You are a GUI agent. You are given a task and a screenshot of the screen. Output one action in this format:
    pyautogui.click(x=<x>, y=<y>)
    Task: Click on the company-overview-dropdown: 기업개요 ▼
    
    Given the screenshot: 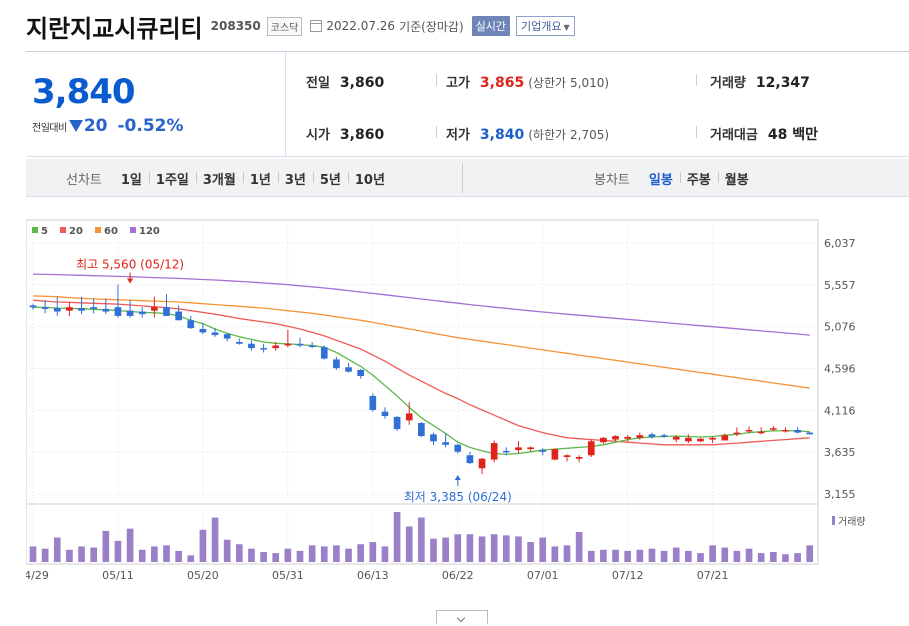 What is the action you would take?
    pyautogui.click(x=545, y=26)
    